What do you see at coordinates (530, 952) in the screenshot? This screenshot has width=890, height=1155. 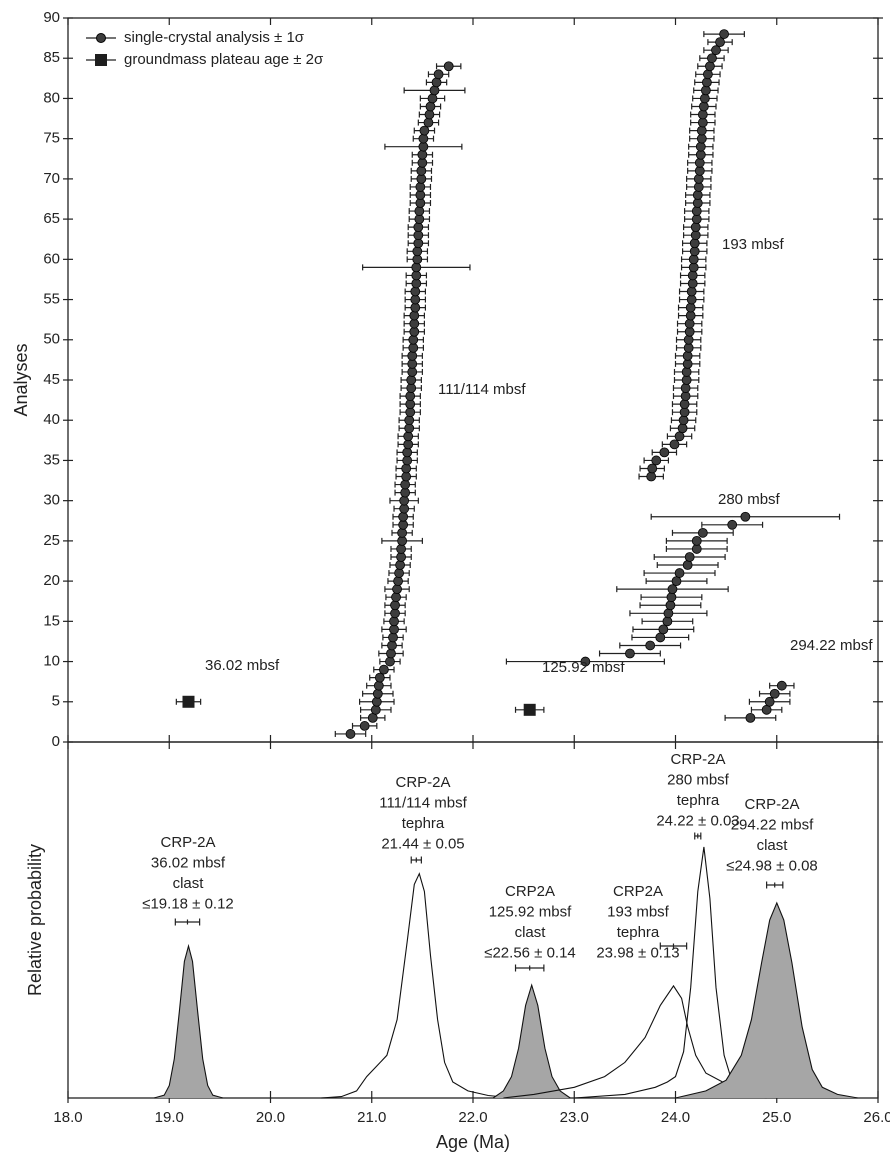 I see `curve-label: ≤22.56 ± 0.14` at bounding box center [530, 952].